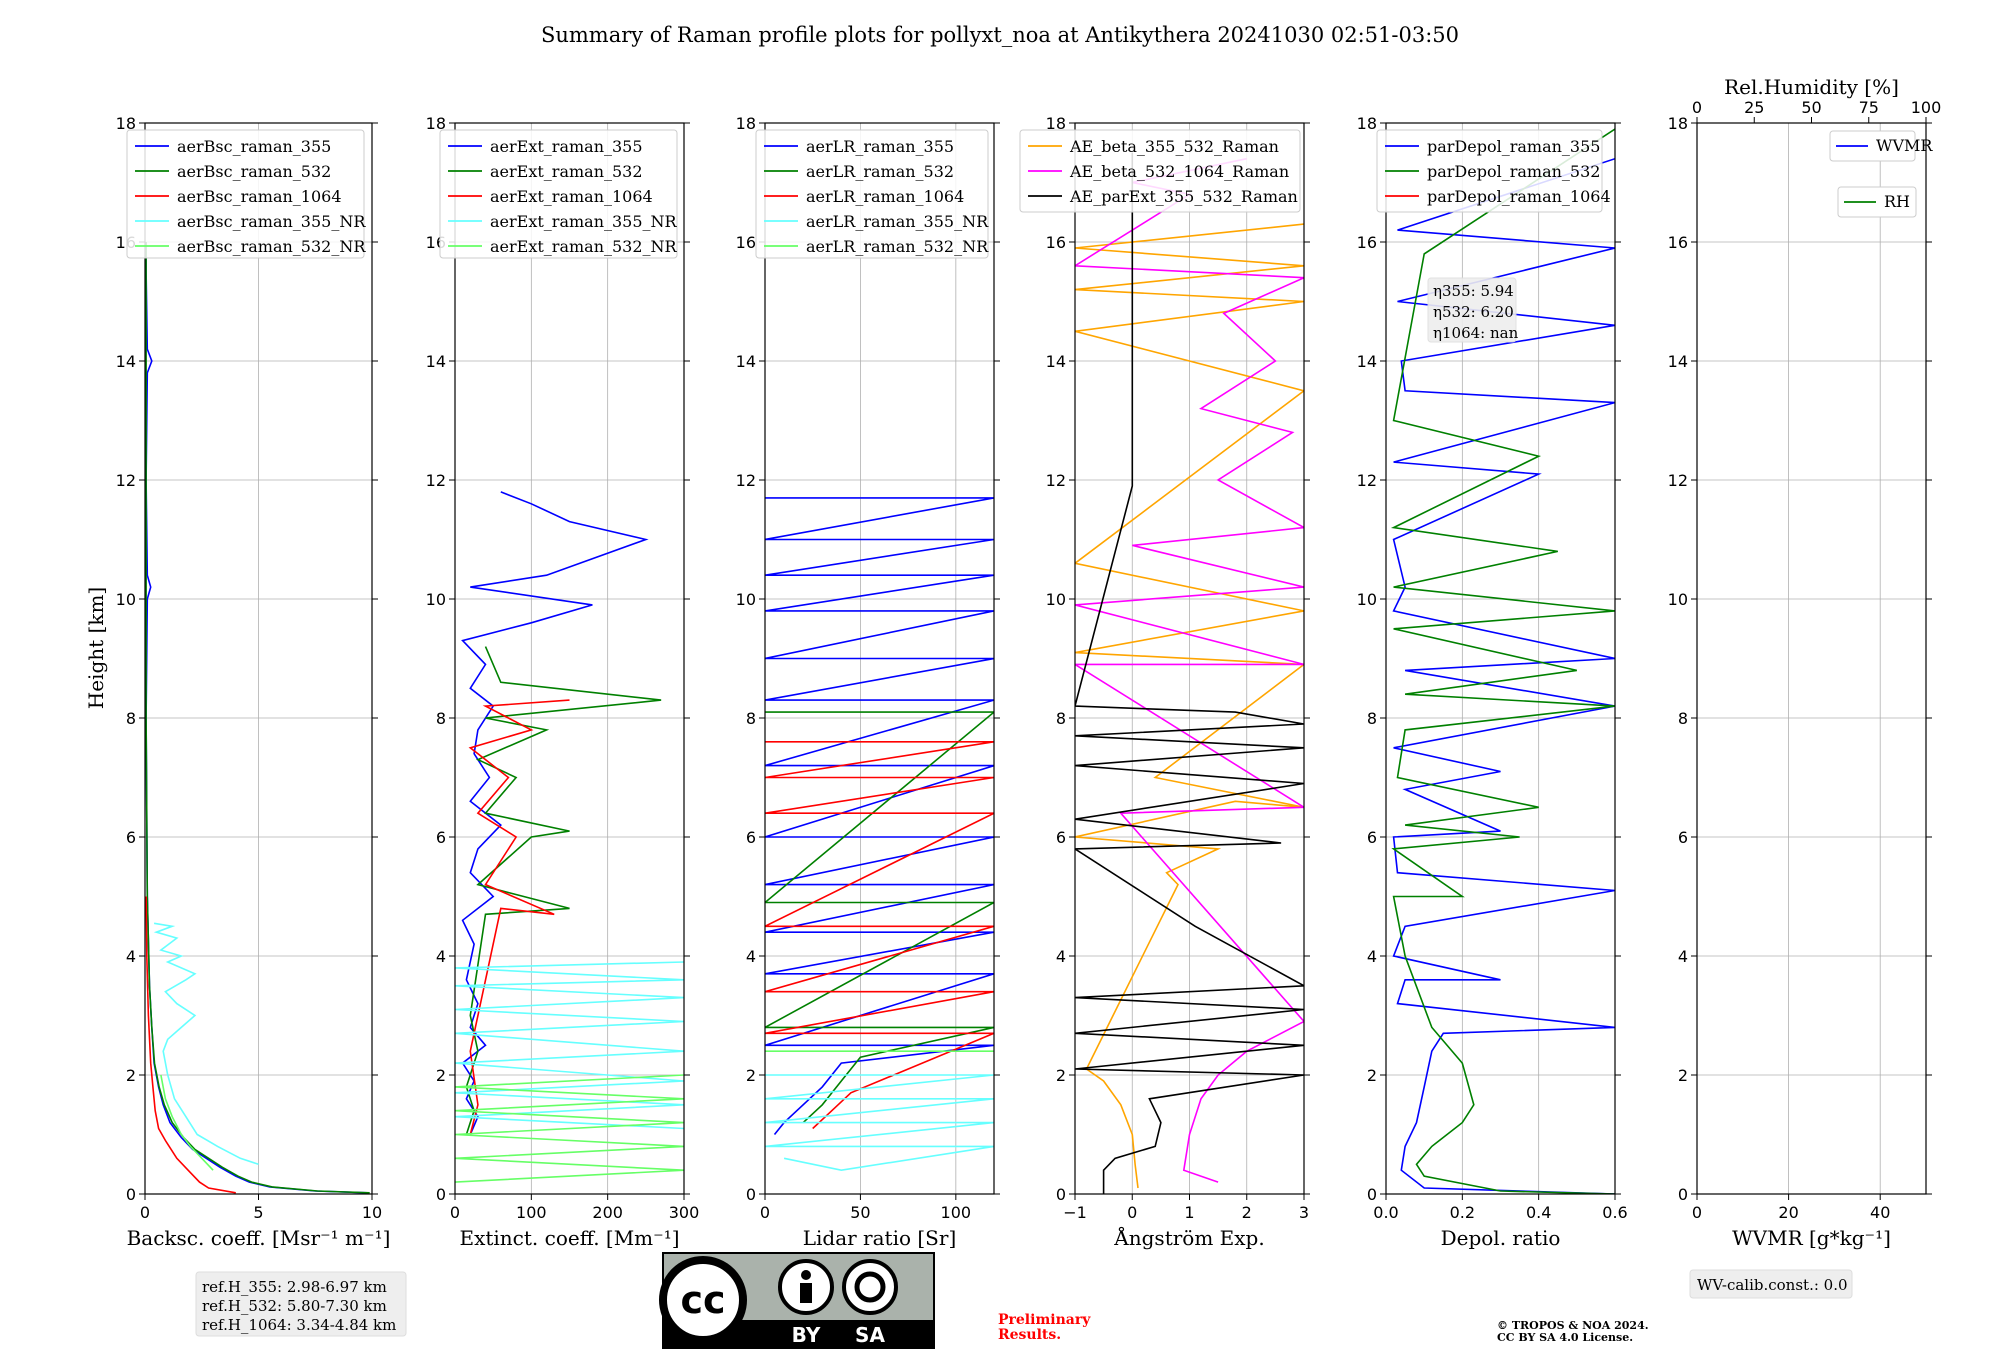 This screenshot has height=1360, width=2000. I want to click on refh-line-1: ref.H_355: 2.98-6.97 km, so click(294, 1287).